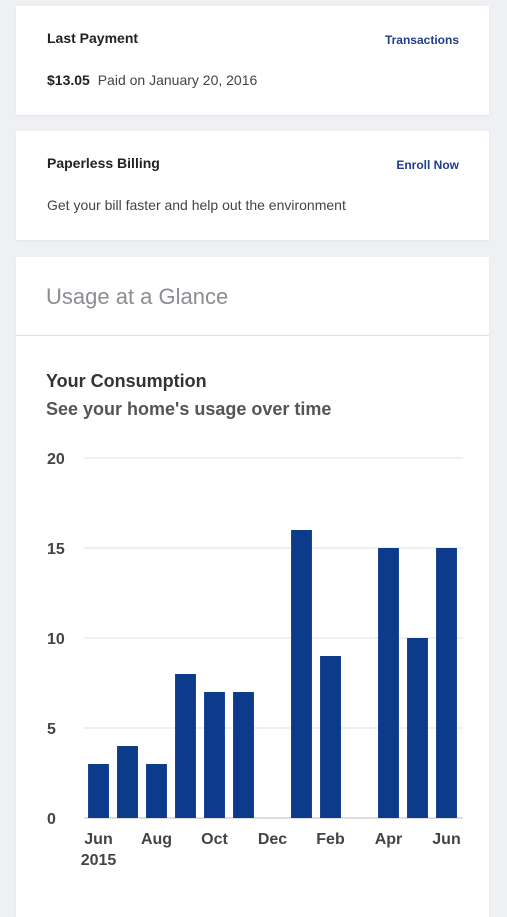 The image size is (507, 917). I want to click on y-tick-label: 0, so click(51, 819).